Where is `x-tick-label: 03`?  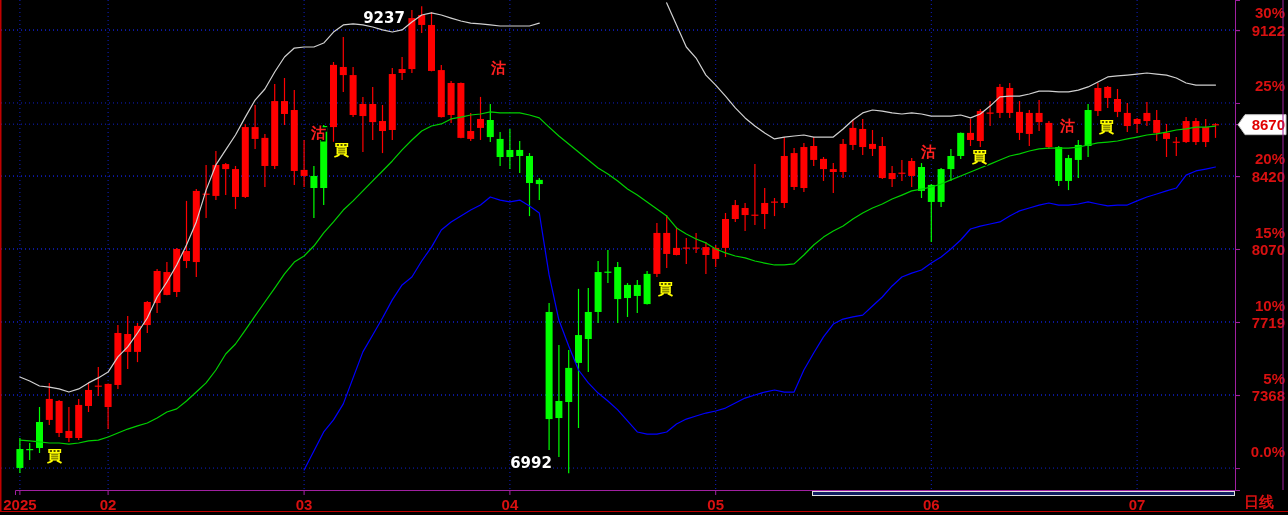
x-tick-label: 03 is located at coordinates (304, 504).